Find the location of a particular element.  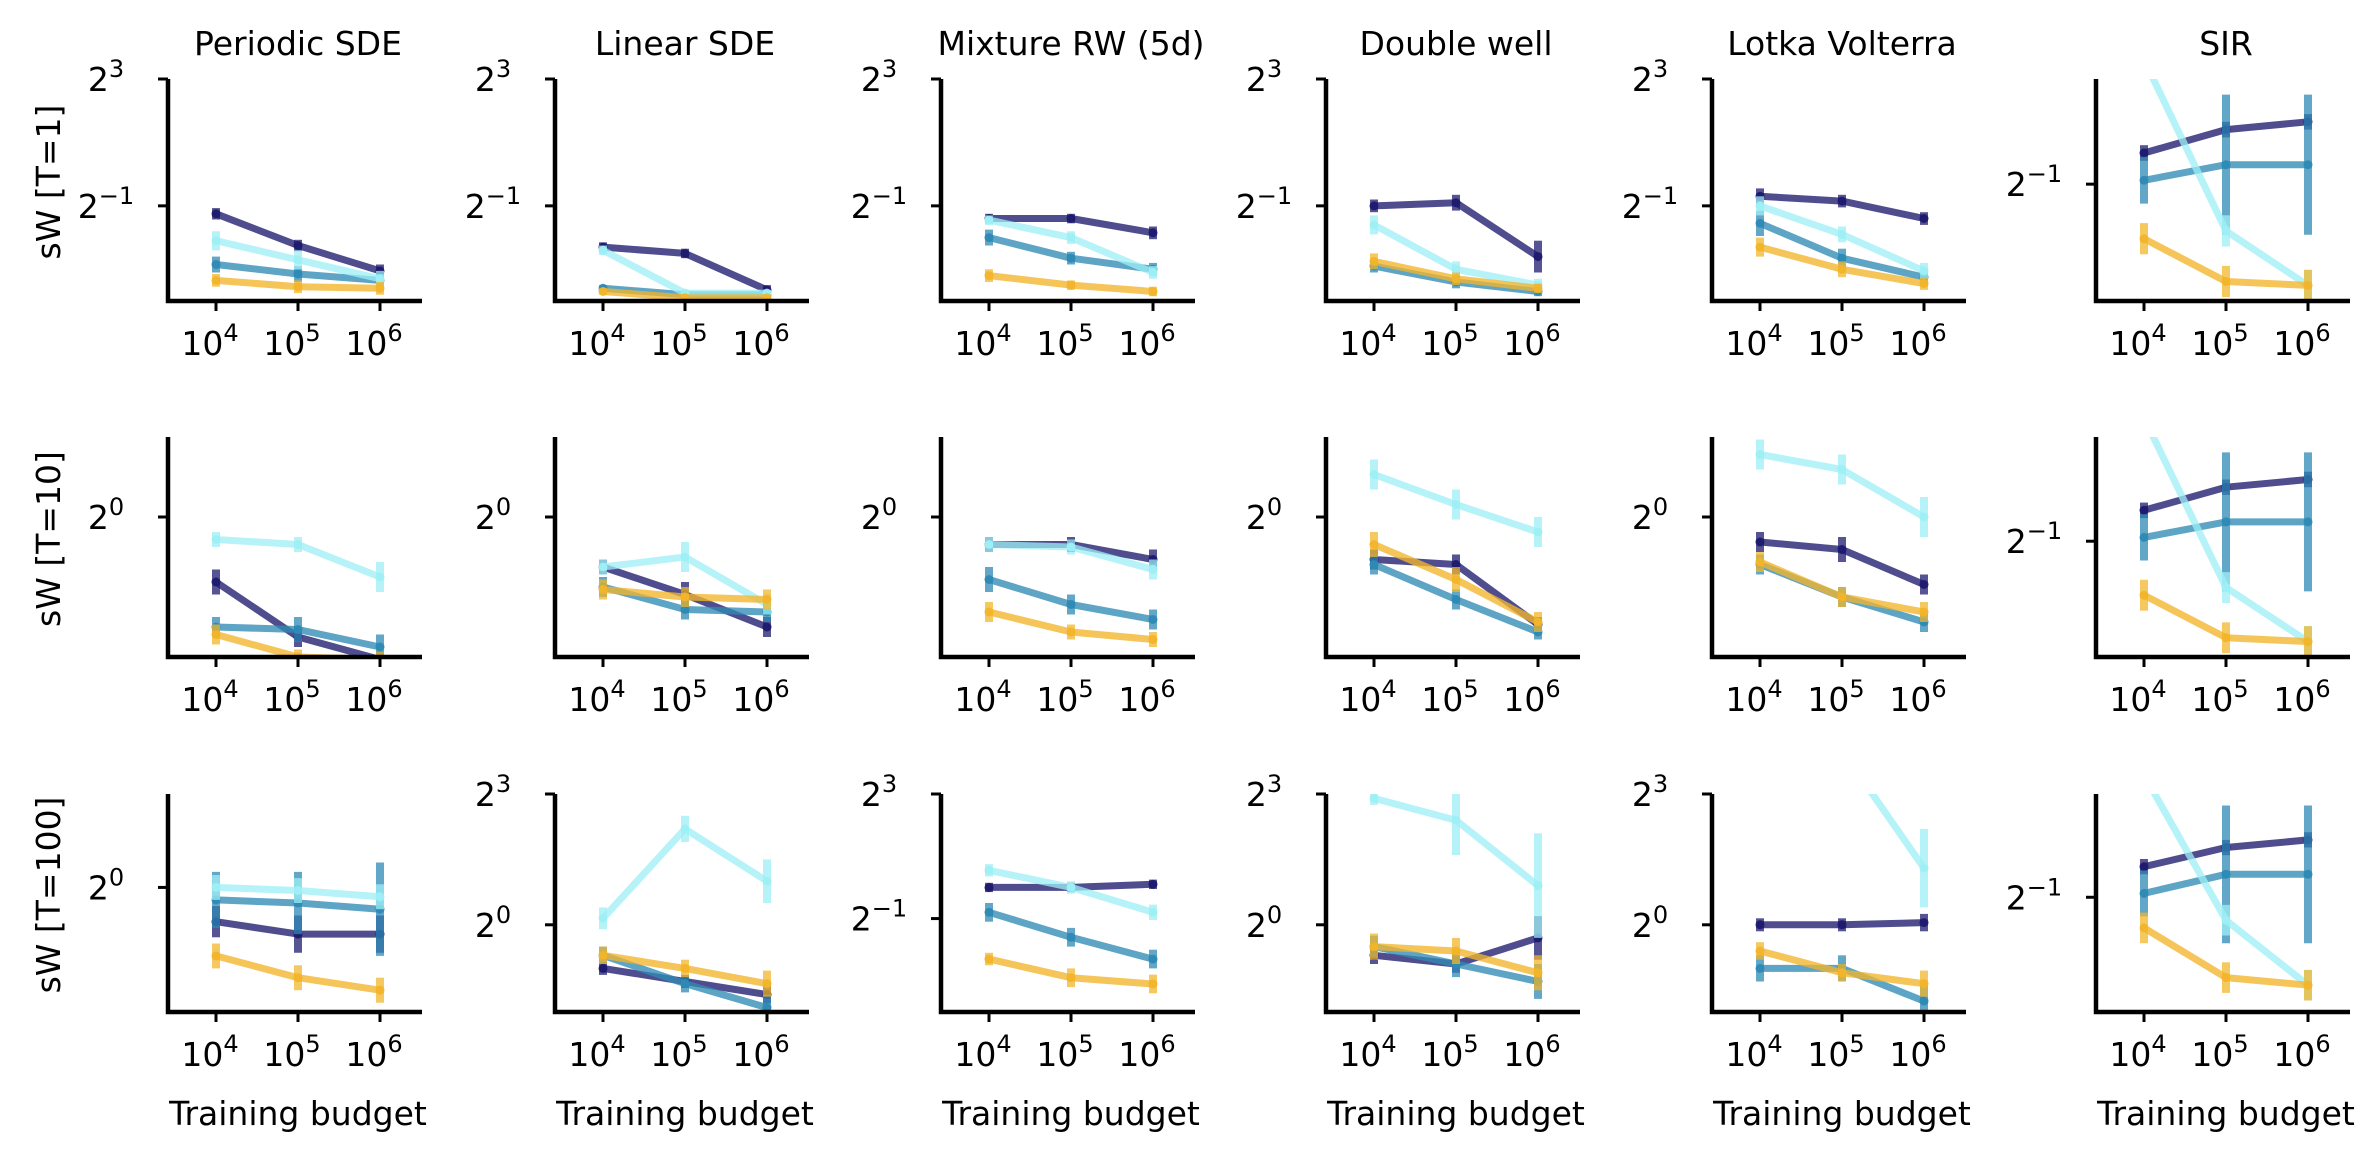

panel-r2-c3: 104 105 106 23 20 Training budget is located at coordinates (1415, 951).